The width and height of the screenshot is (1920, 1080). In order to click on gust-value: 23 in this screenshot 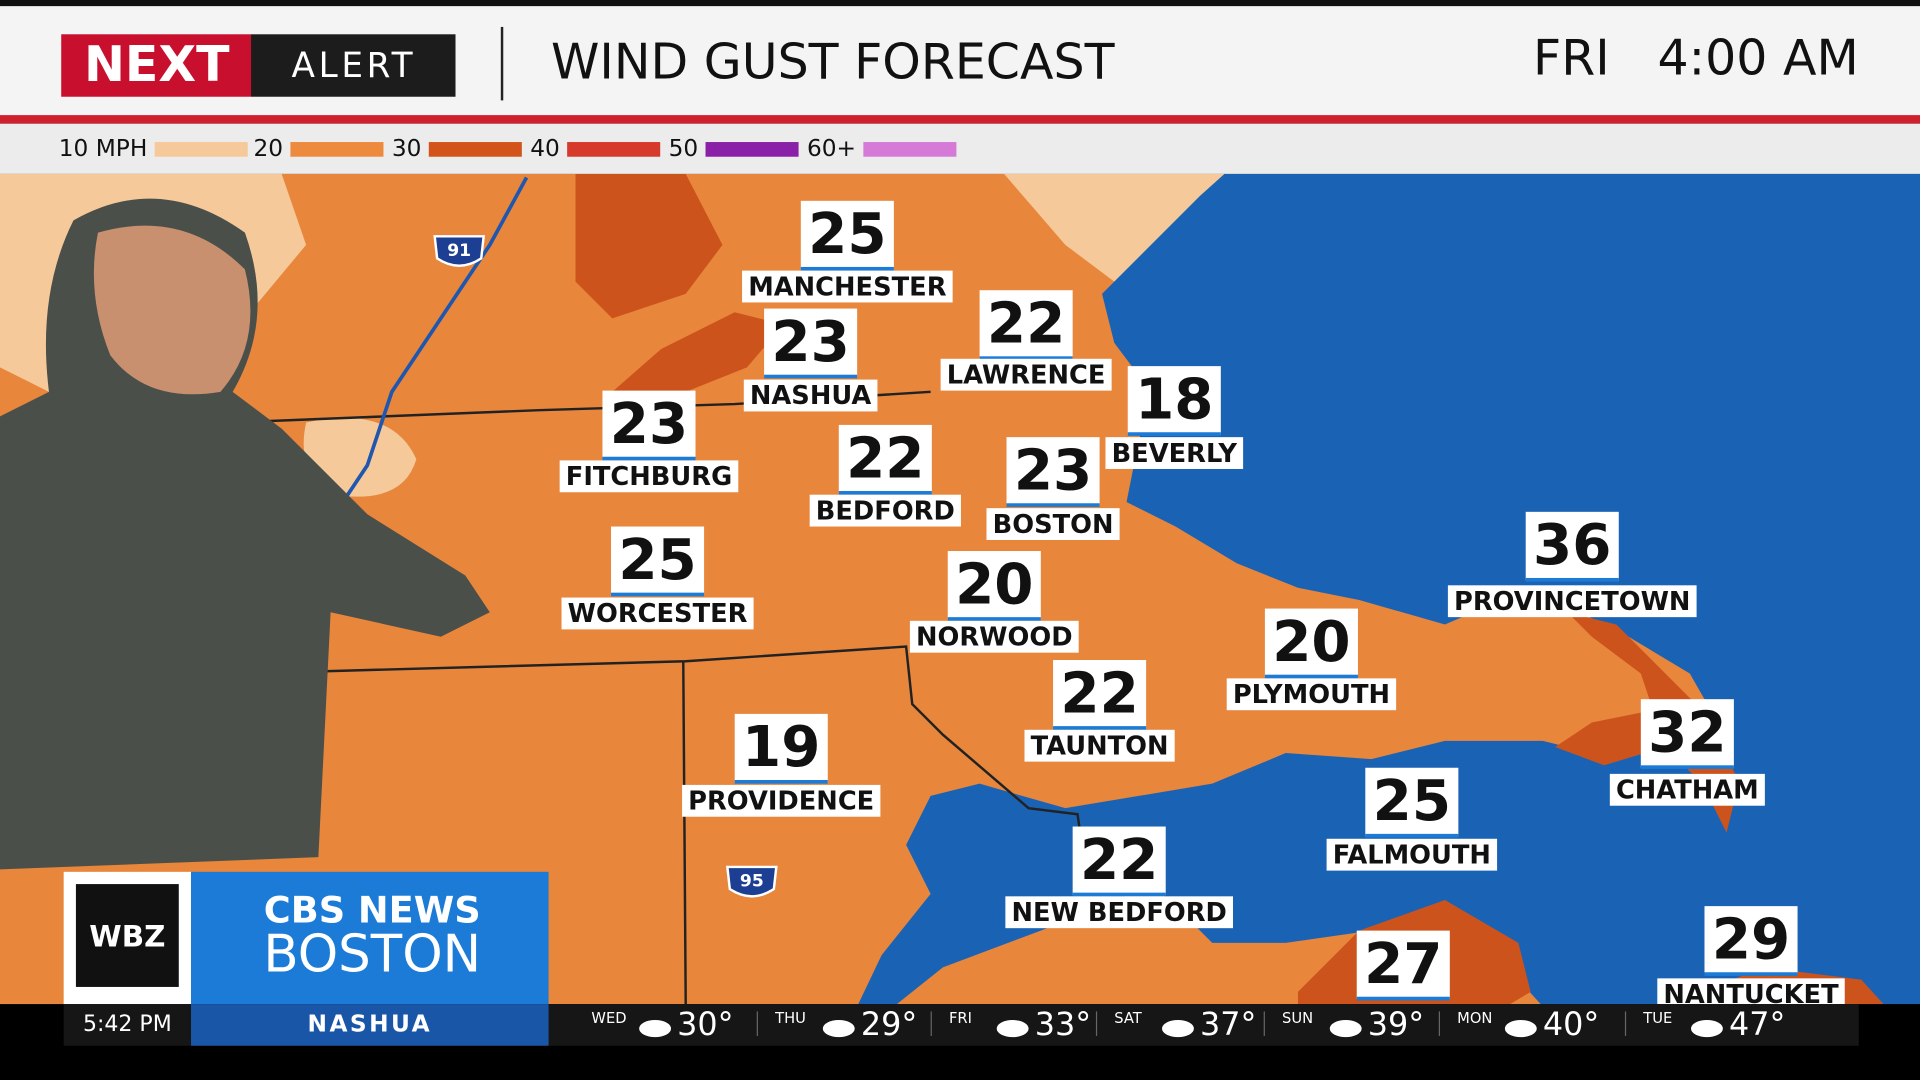, I will do `click(649, 424)`.